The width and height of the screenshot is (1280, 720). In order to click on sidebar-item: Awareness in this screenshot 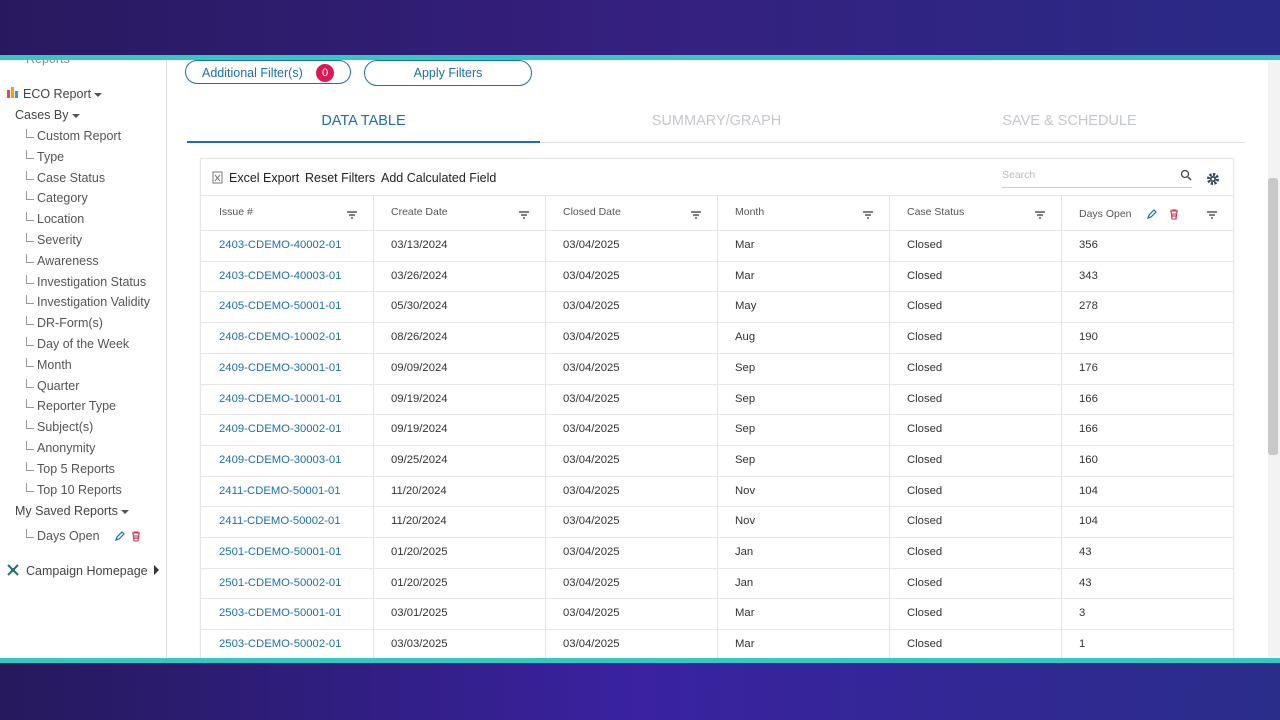, I will do `click(68, 260)`.